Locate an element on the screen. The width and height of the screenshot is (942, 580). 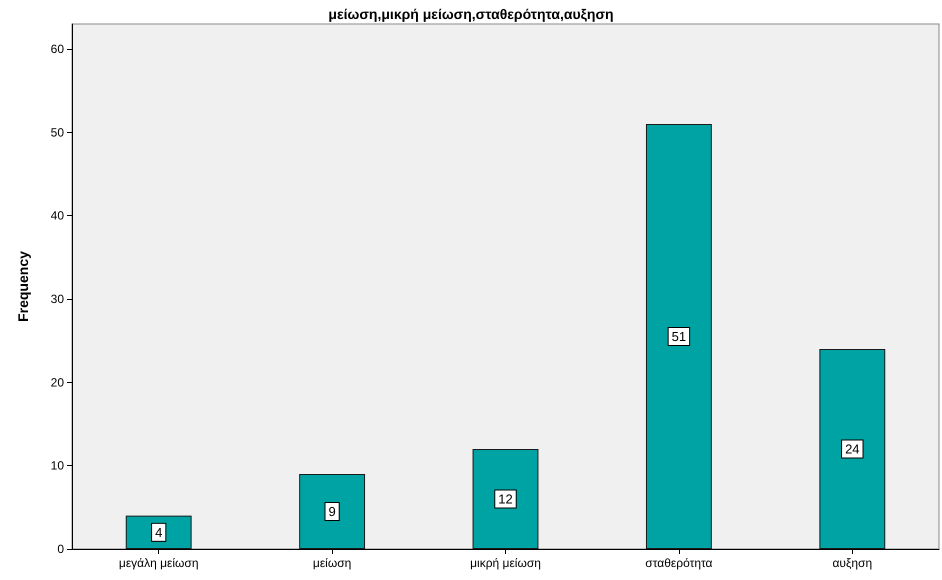
y-tick-label: 0 is located at coordinates (60, 549).